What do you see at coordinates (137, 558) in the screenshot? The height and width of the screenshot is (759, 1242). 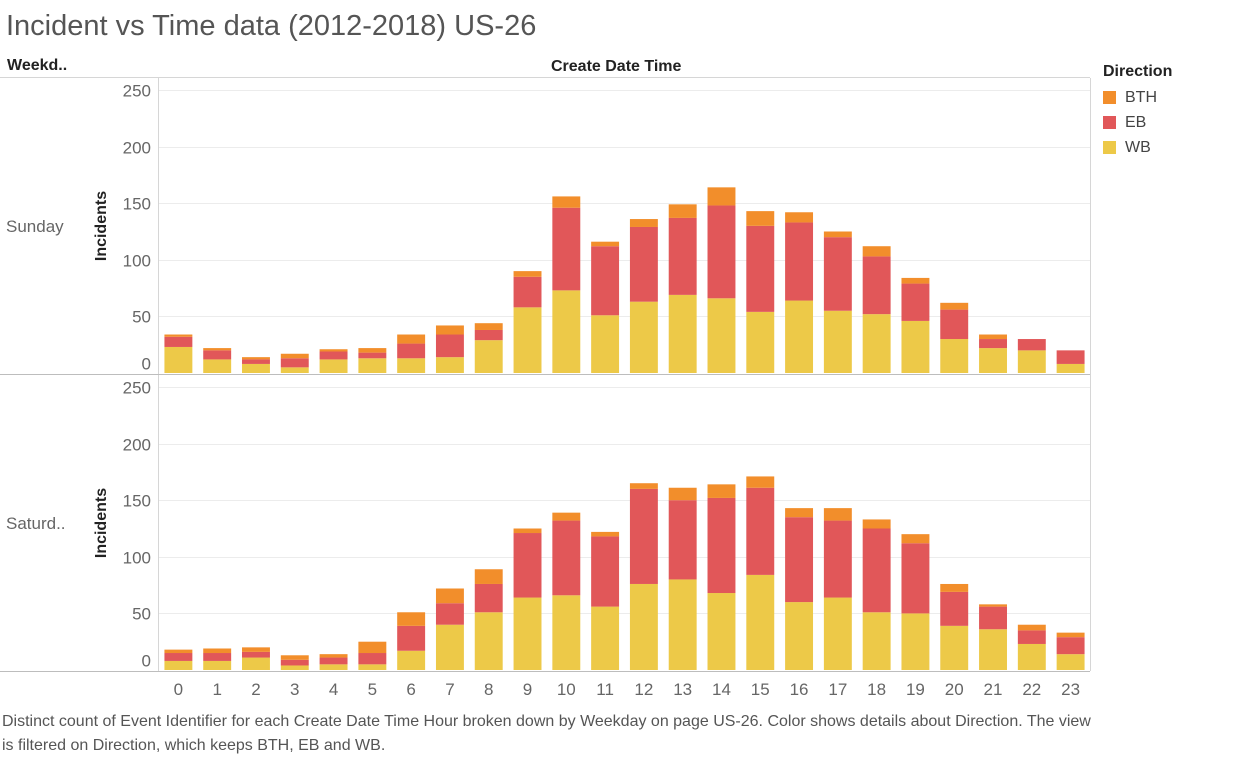 I see `y-tick-label: 100` at bounding box center [137, 558].